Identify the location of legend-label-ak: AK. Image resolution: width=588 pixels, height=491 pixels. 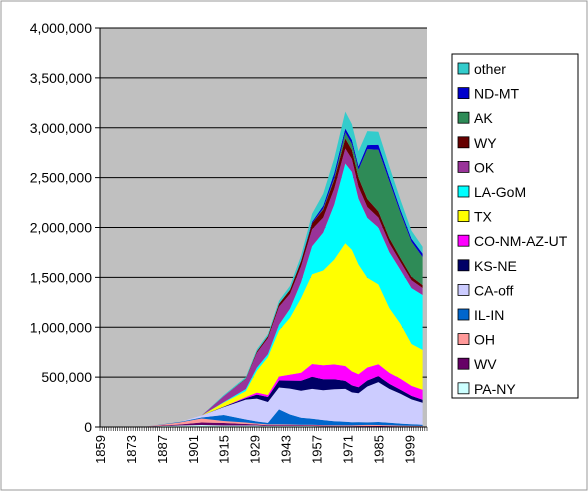
(483, 118).